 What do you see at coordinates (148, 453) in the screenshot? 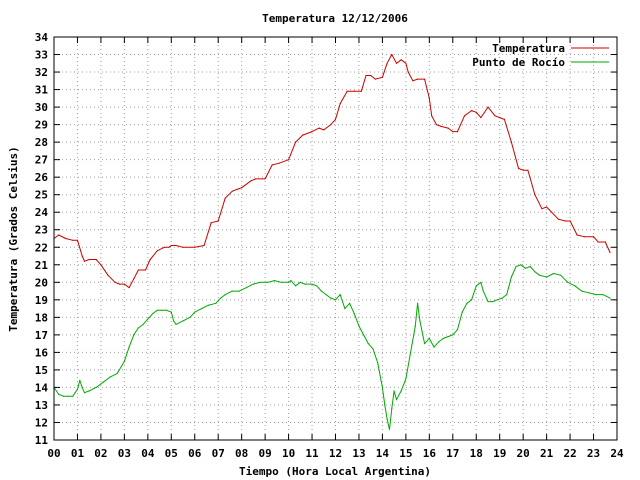
I see `x-tick-label: 04` at bounding box center [148, 453].